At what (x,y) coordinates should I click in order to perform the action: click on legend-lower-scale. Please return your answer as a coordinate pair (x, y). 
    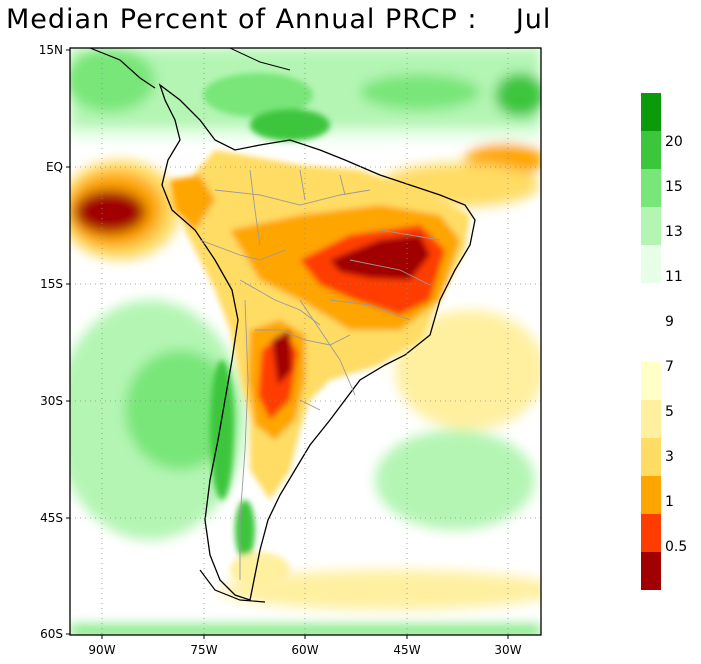
    Looking at the image, I should click on (651, 476).